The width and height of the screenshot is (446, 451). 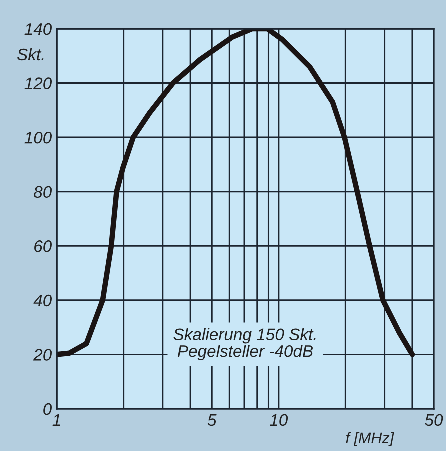 I want to click on y-tick-label: 100, so click(x=38, y=138).